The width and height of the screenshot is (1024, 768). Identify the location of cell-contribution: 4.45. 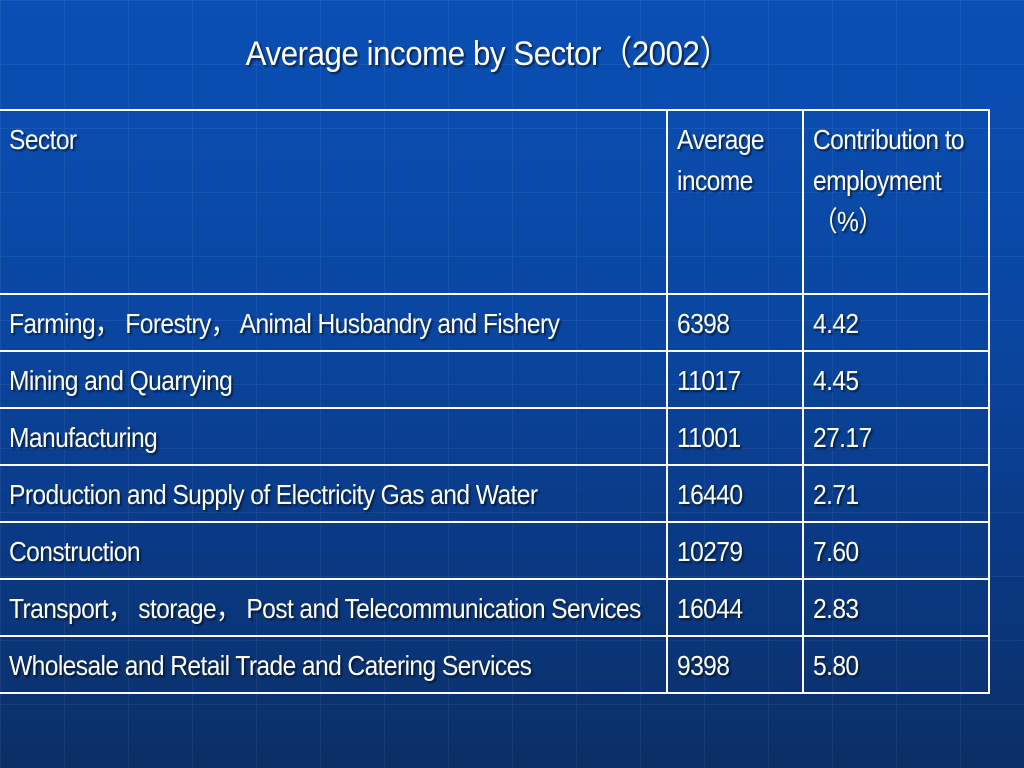
(896, 379).